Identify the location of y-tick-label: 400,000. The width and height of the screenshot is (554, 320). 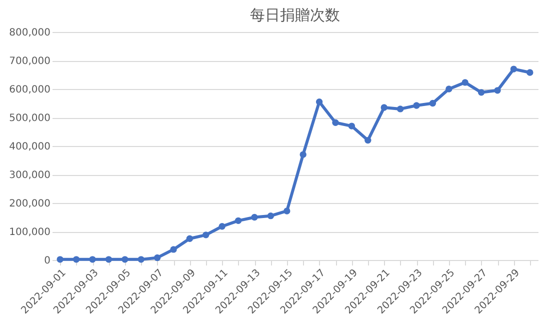
(29, 147).